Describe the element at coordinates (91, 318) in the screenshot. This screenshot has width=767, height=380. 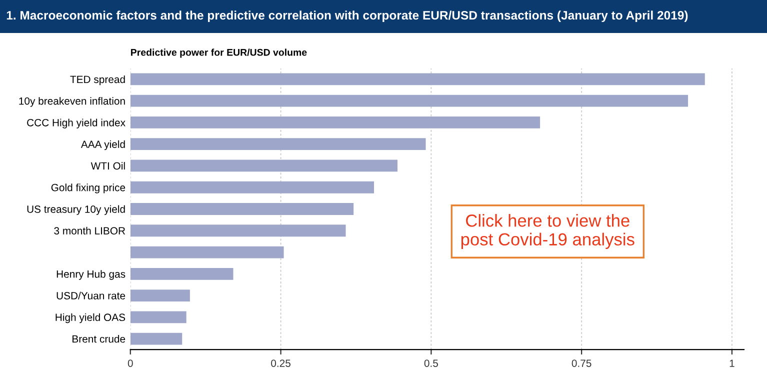
I see `y-tick-label: High yield OAS` at that location.